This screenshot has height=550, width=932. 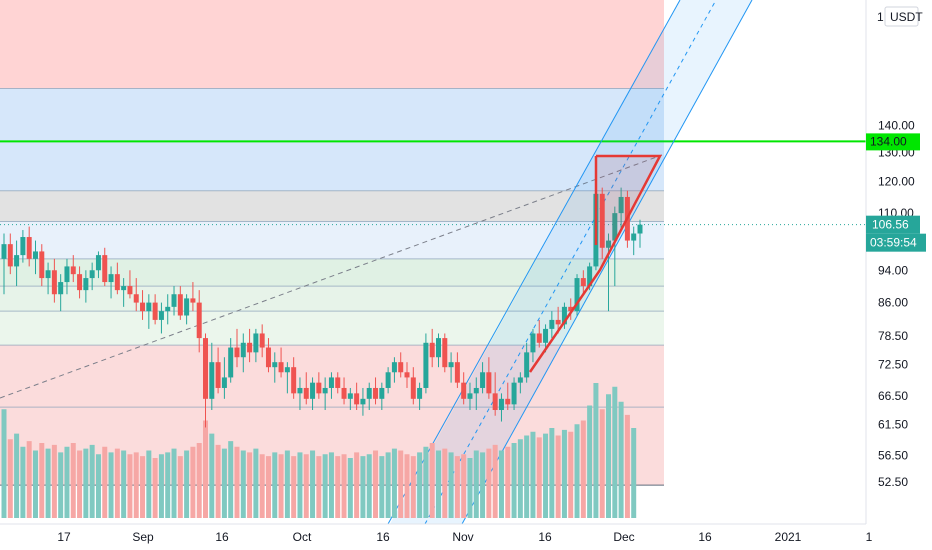 What do you see at coordinates (64, 537) in the screenshot?
I see `time-tick: 17` at bounding box center [64, 537].